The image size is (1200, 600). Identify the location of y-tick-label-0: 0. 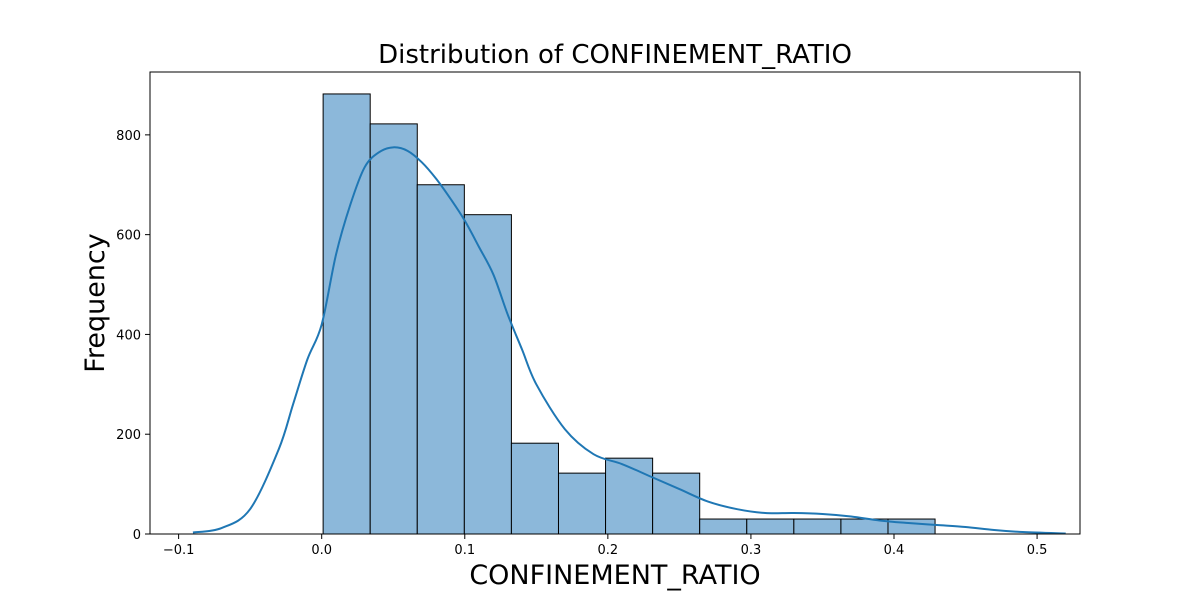
(137, 535).